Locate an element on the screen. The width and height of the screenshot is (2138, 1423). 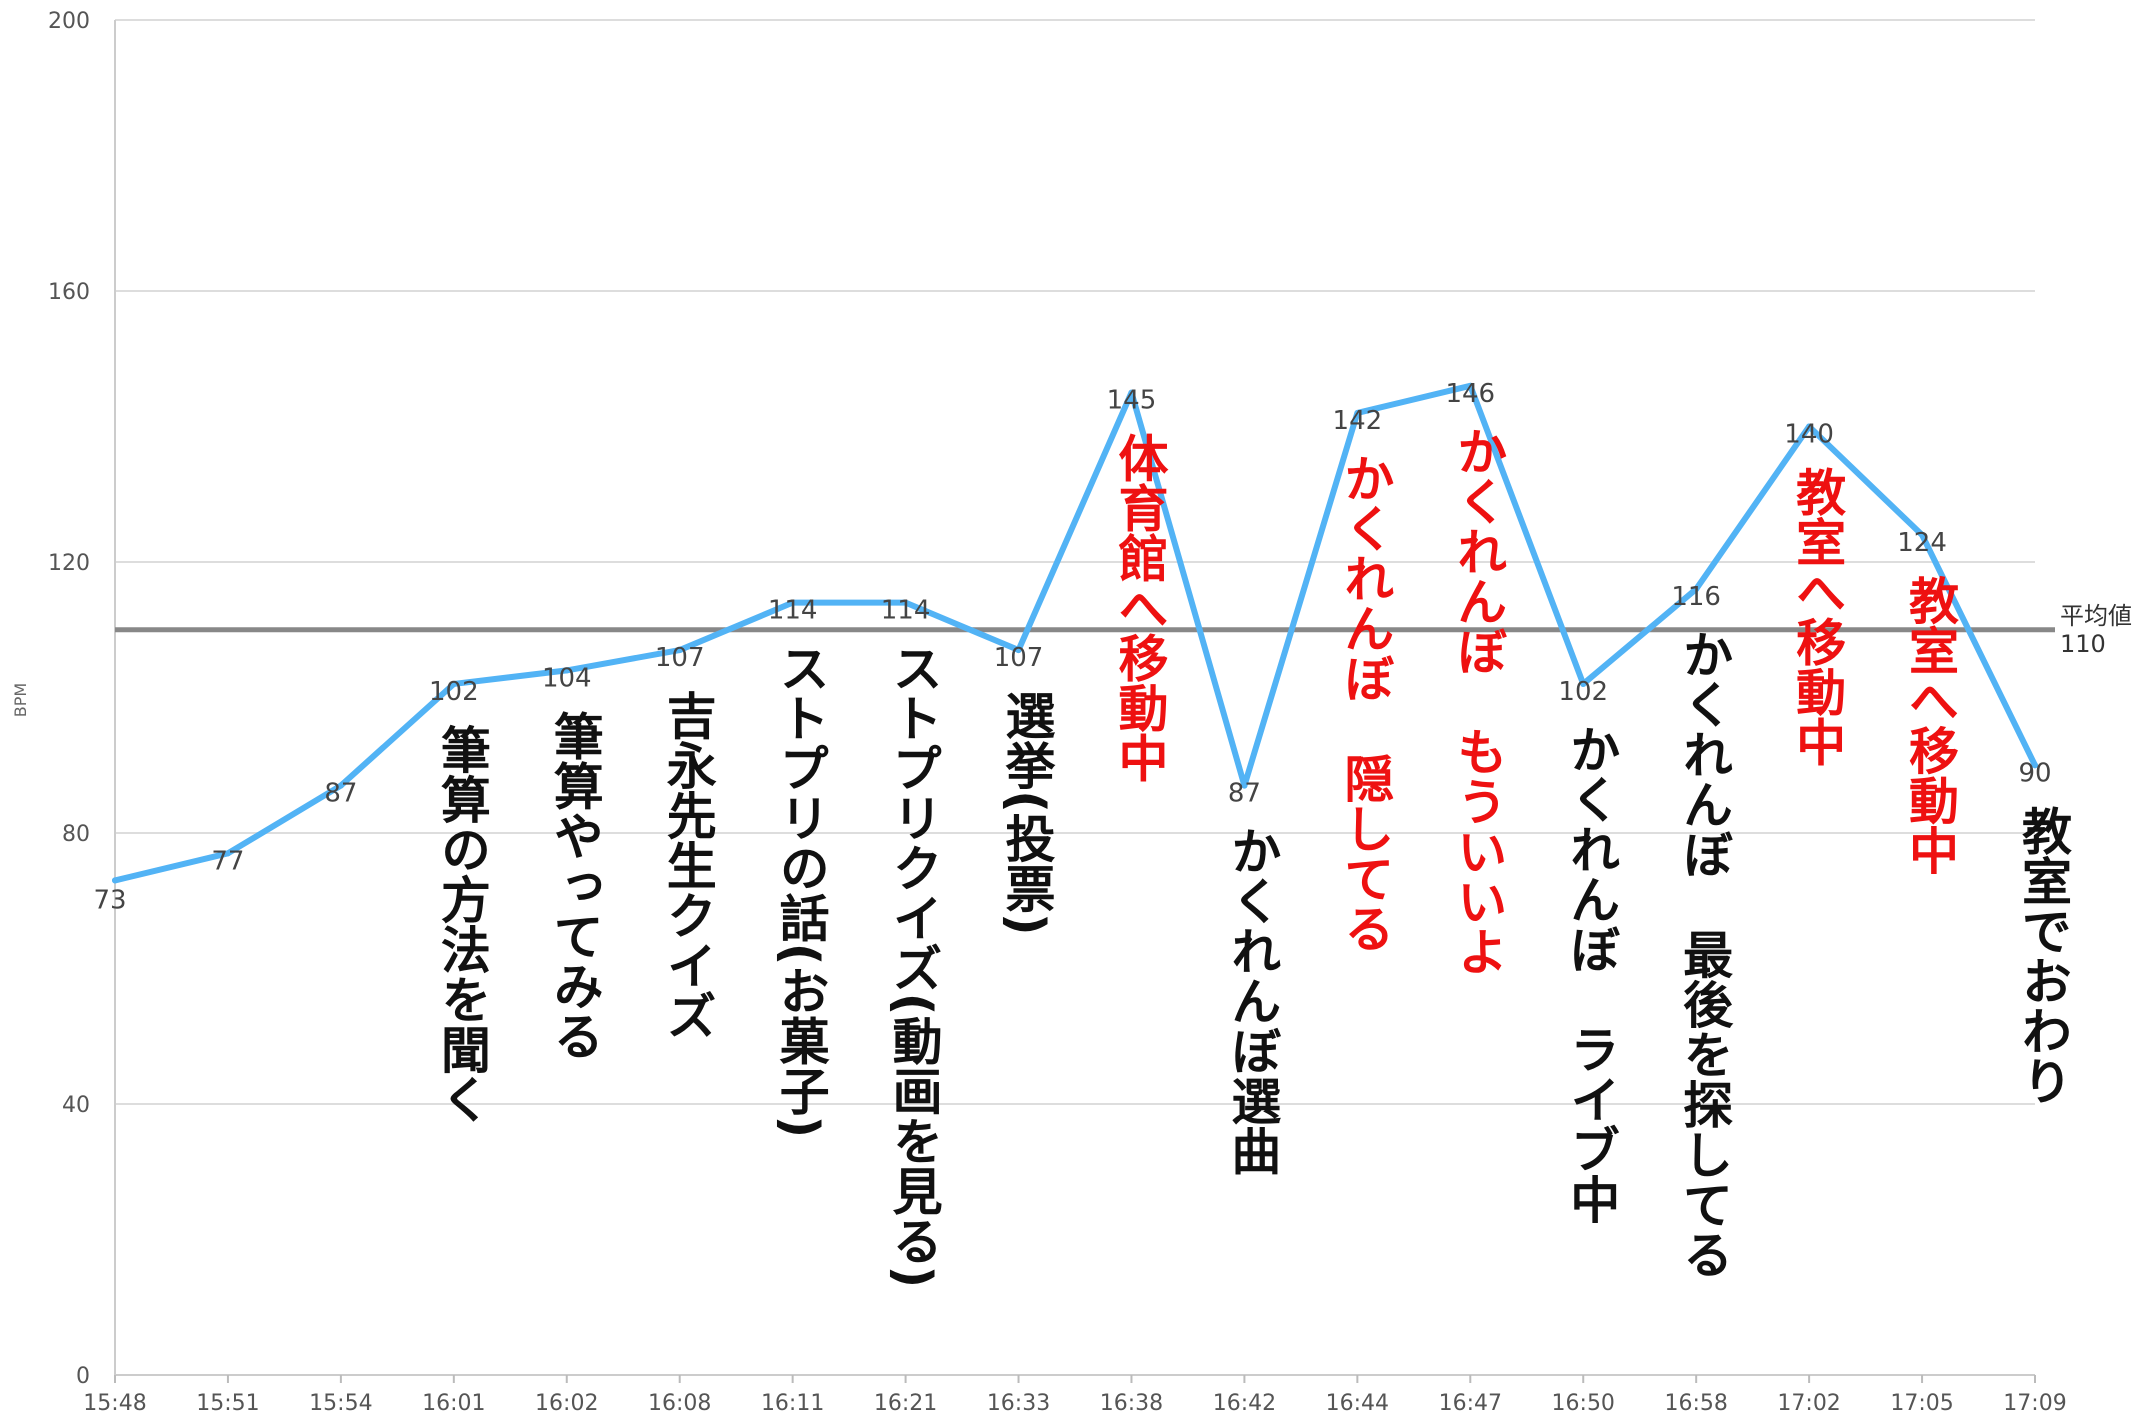
activity-annotation: 教室でおわり is located at coordinates (2043, 955).